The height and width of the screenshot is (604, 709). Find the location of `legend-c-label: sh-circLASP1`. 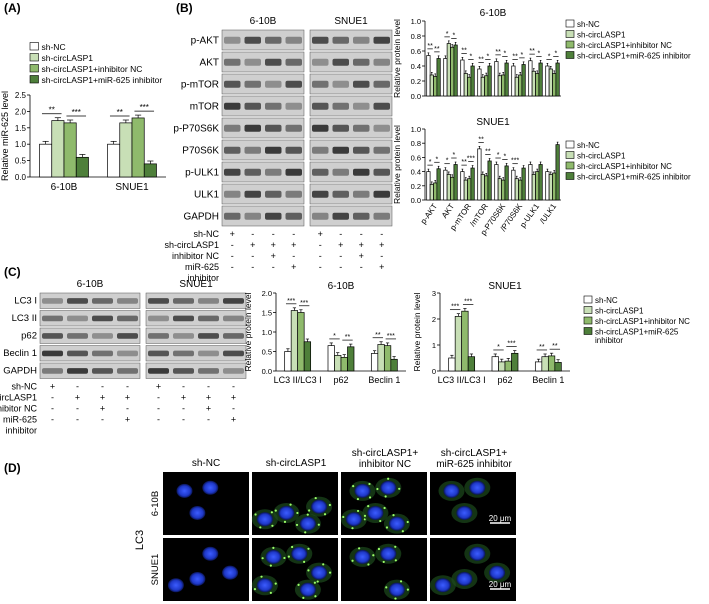

legend-c-label: sh-circLASP1 is located at coordinates (619, 311).